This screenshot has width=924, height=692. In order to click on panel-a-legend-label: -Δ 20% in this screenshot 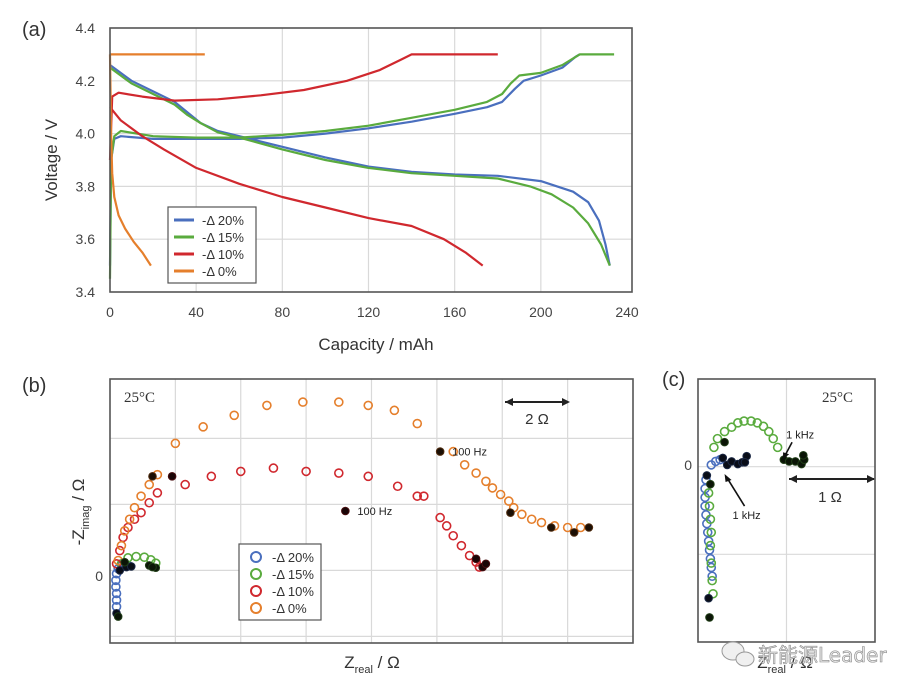, I will do `click(223, 220)`.